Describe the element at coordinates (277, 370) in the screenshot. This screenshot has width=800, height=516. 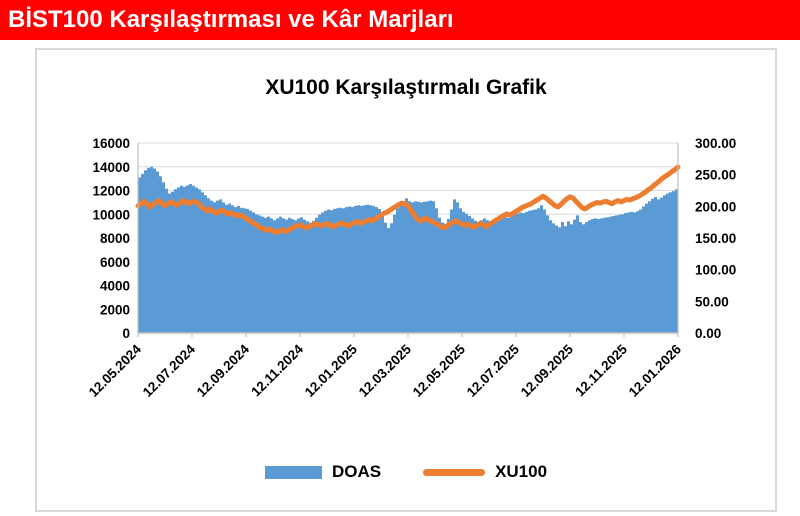
I see `x-axis-tick-label: 12.11.2024` at that location.